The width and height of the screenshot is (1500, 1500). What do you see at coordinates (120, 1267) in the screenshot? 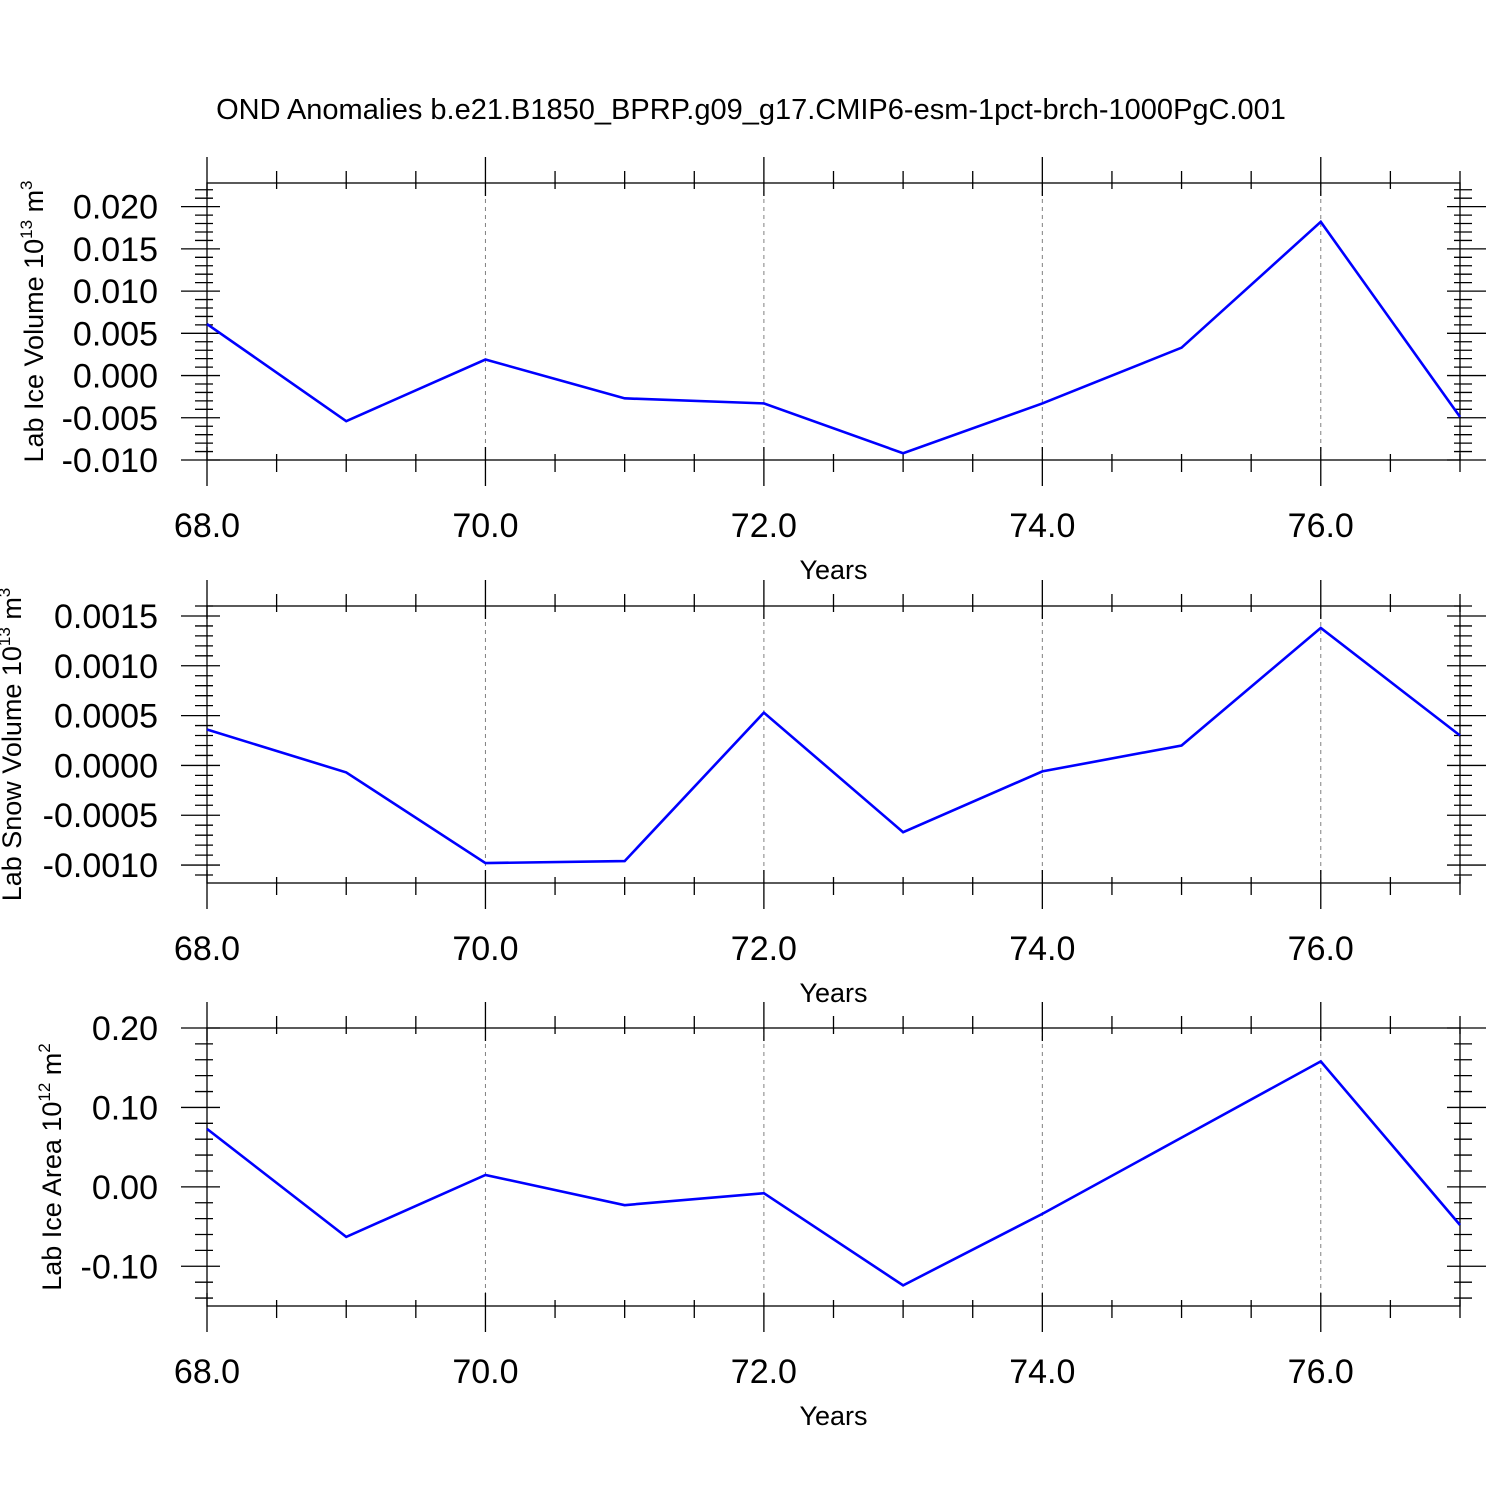
I see `y-tick-label: -0.10` at bounding box center [120, 1267].